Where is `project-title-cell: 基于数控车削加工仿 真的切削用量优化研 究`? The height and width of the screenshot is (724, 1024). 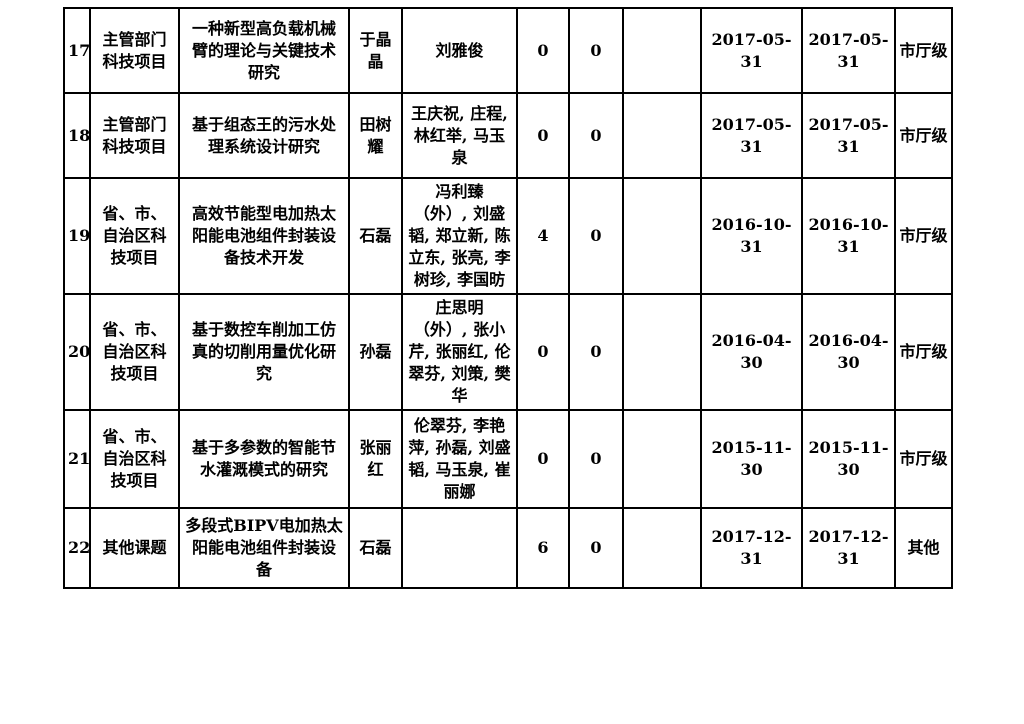
project-title-cell: 基于数控车削加工仿 真的切削用量优化研 究 is located at coordinates (264, 352).